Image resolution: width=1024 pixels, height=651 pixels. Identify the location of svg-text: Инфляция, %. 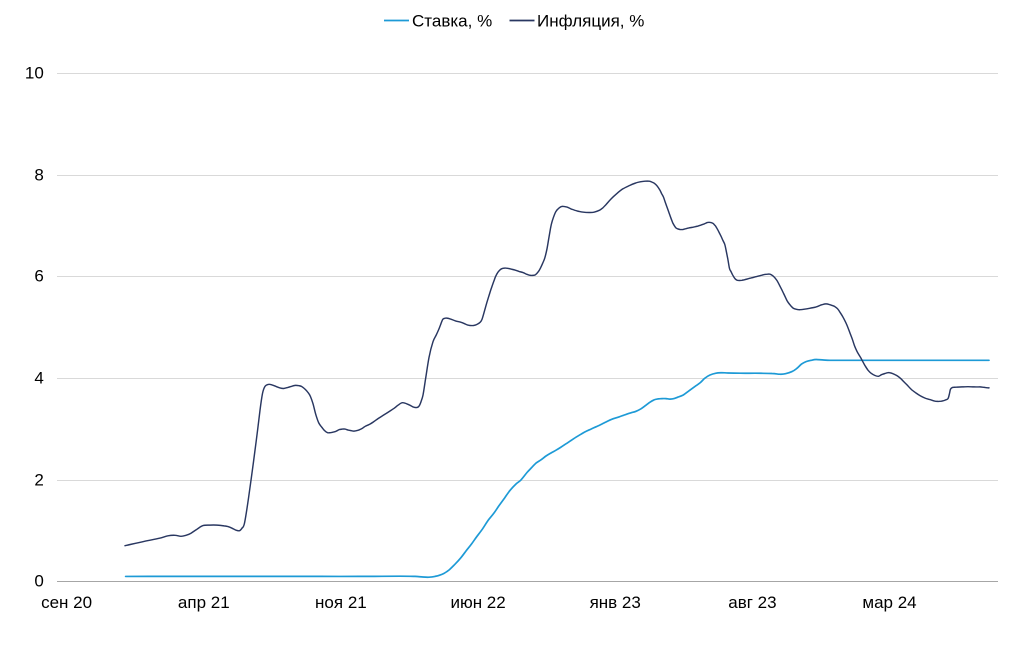
(590, 21).